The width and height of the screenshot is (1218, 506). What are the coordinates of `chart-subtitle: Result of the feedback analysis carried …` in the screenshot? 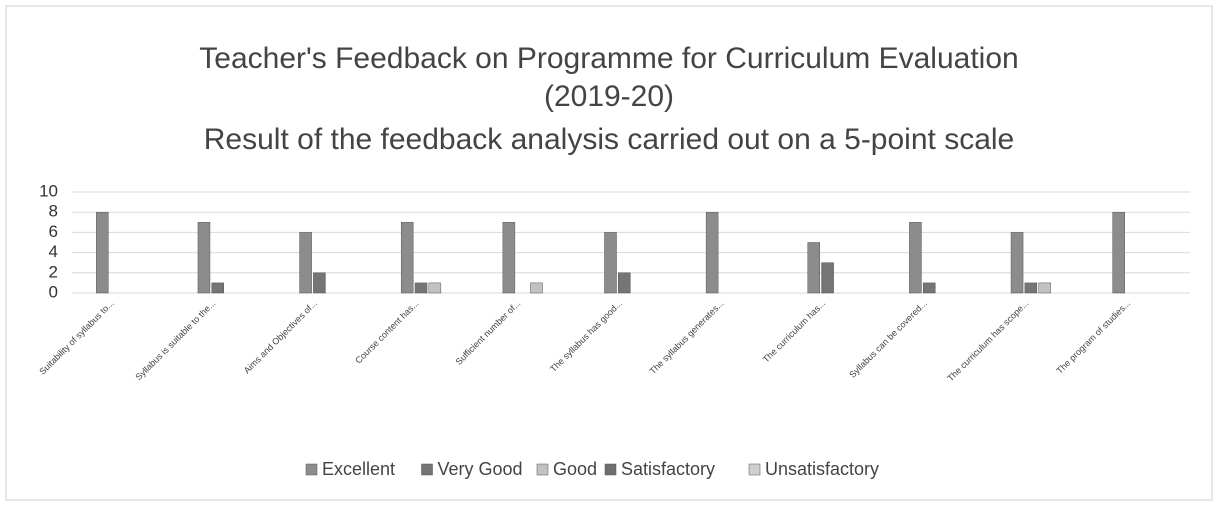 It's located at (609, 139).